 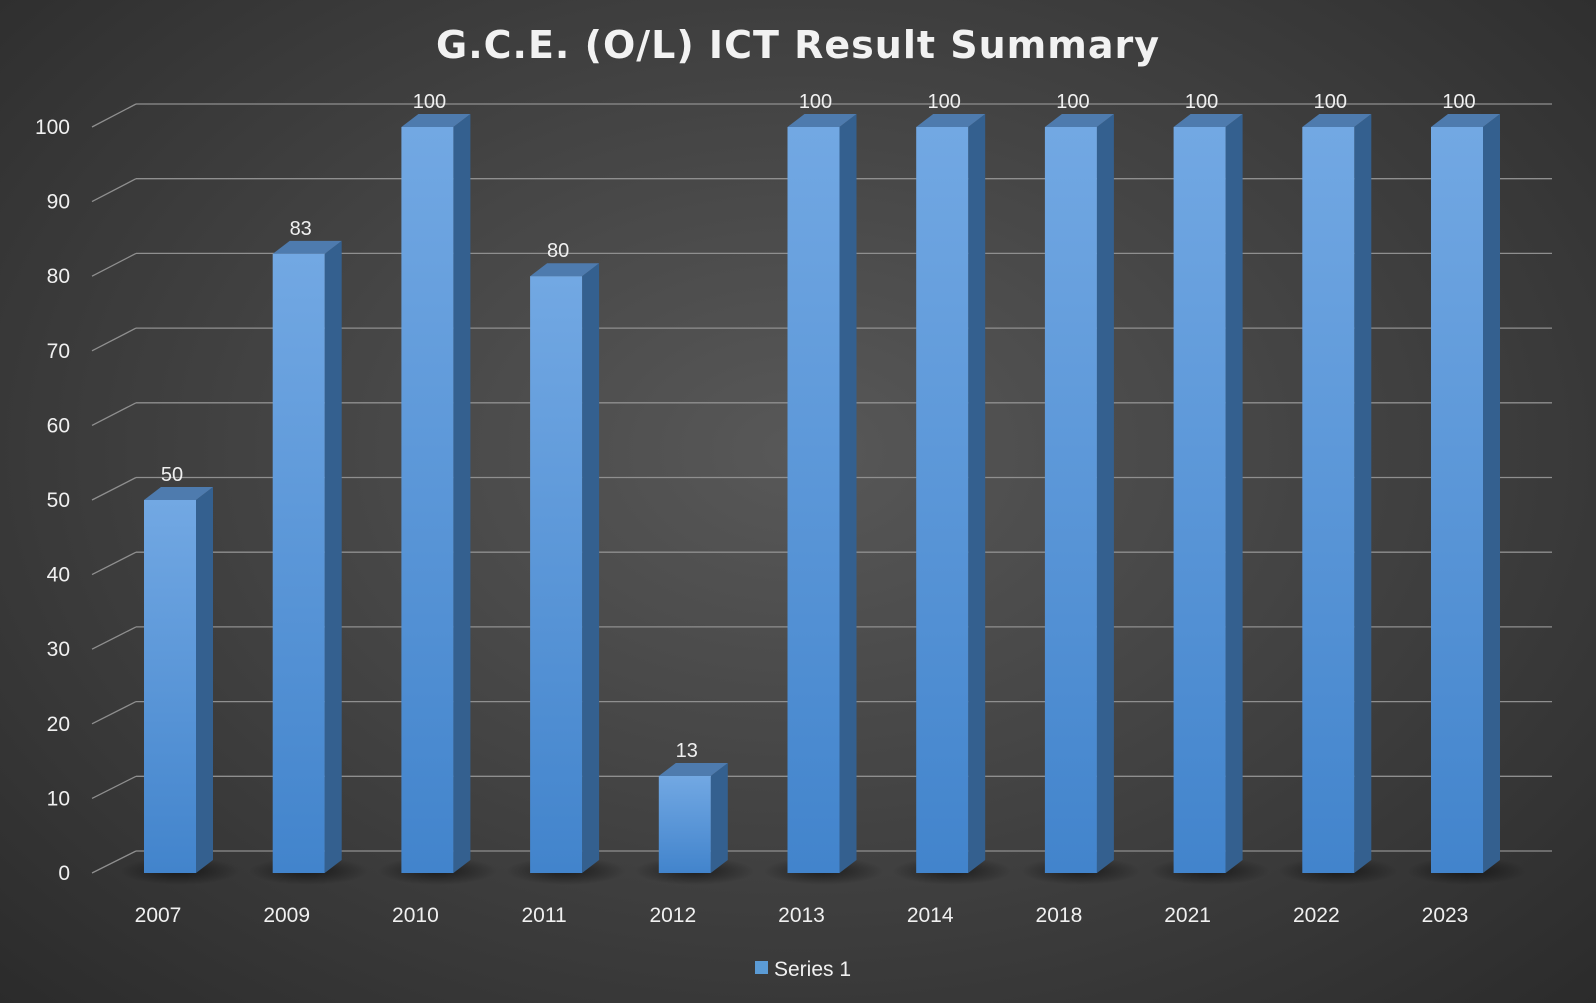 I want to click on bar-2014: 100, so click(x=952, y=488).